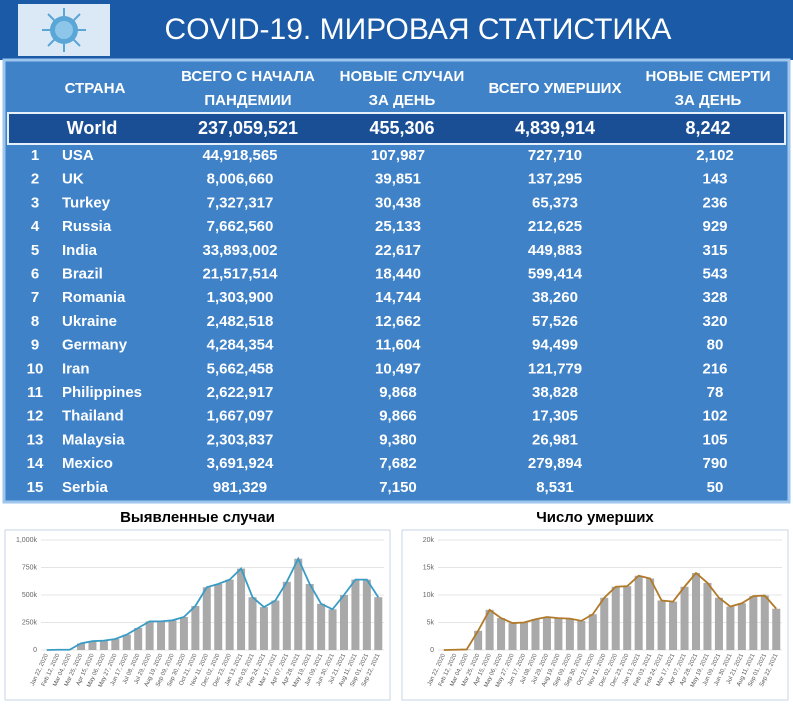 This screenshot has width=793, height=707. I want to click on country-cell: Romania, so click(94, 297).